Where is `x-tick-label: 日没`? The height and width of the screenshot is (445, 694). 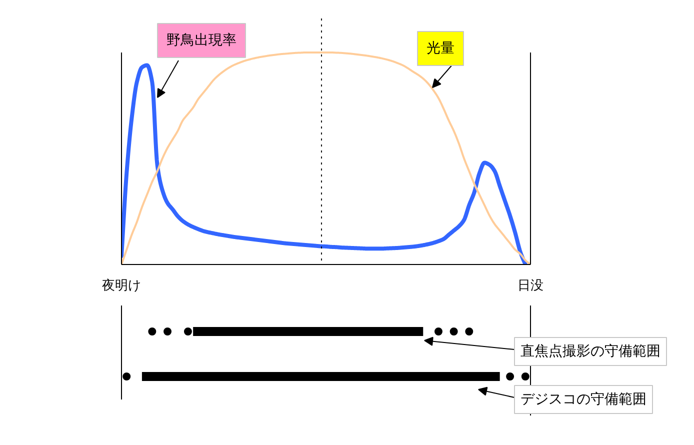 x-tick-label: 日没 is located at coordinates (531, 286).